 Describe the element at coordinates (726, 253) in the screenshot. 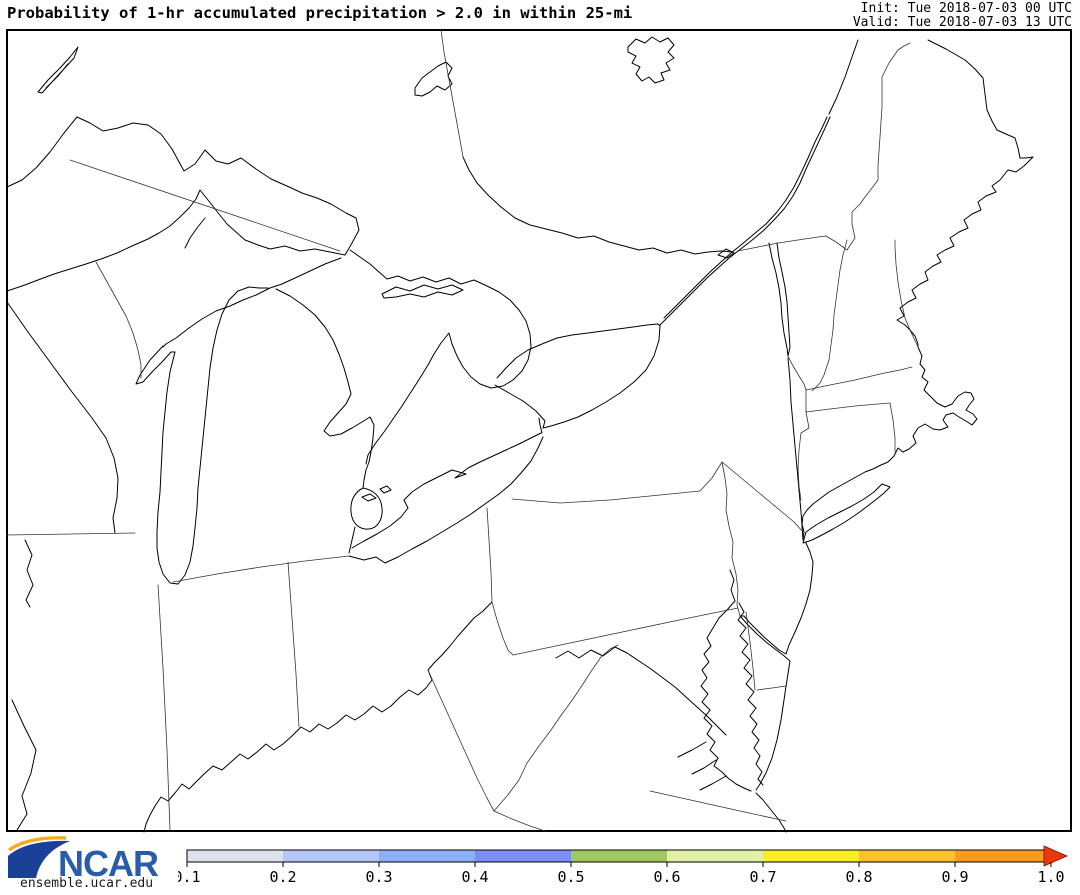

I see `montreal-island` at that location.